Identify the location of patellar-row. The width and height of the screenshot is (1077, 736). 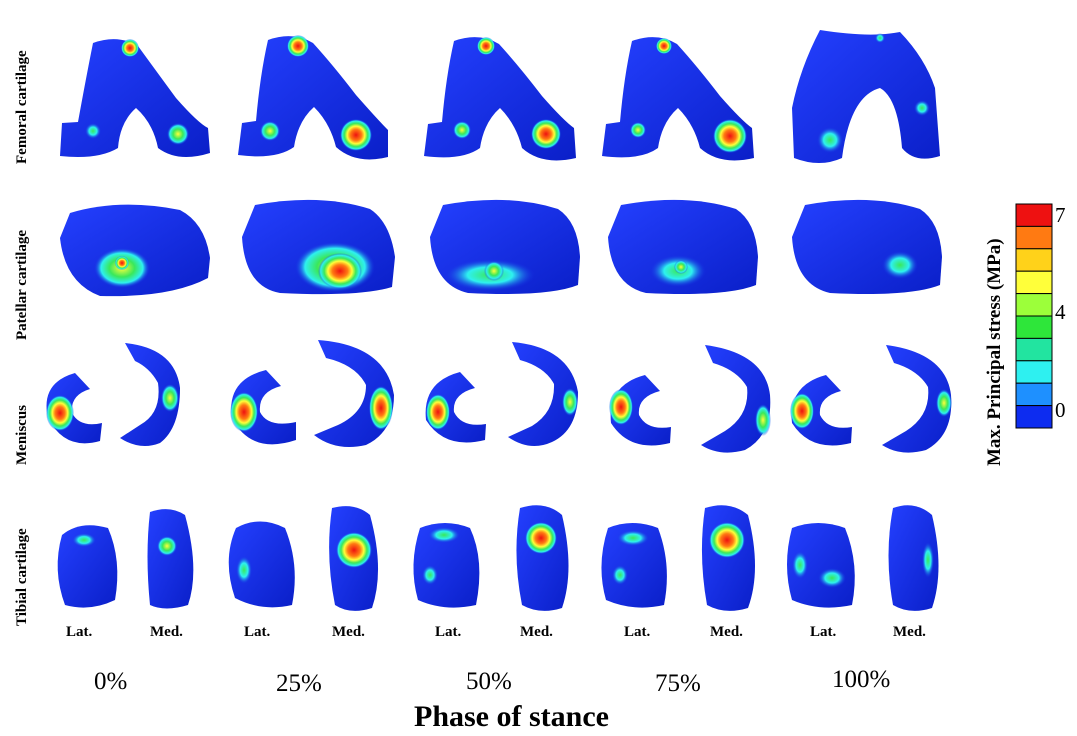
(501, 248).